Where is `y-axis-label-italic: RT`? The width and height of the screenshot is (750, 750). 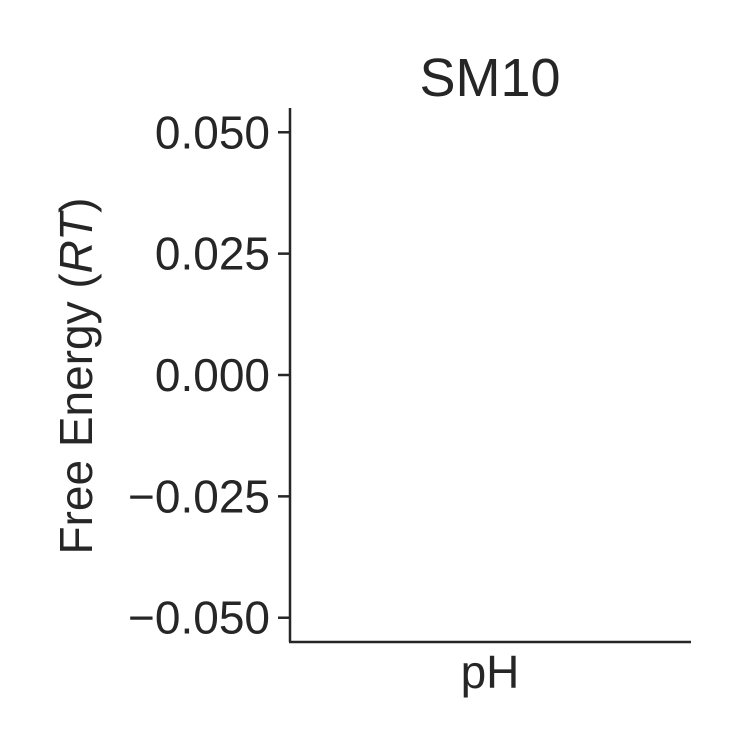
y-axis-label-italic: RT is located at coordinates (76, 241).